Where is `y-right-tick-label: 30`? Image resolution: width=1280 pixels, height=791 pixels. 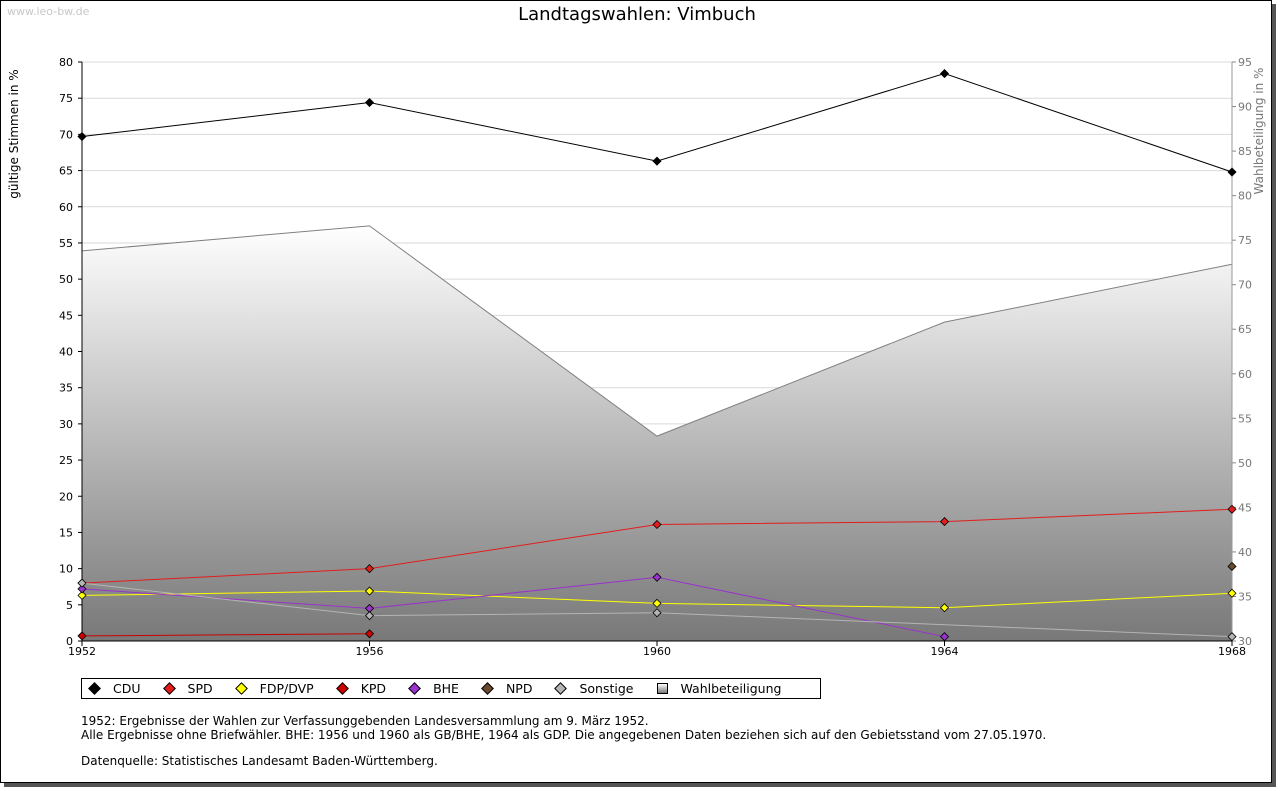 y-right-tick-label: 30 is located at coordinates (1245, 641).